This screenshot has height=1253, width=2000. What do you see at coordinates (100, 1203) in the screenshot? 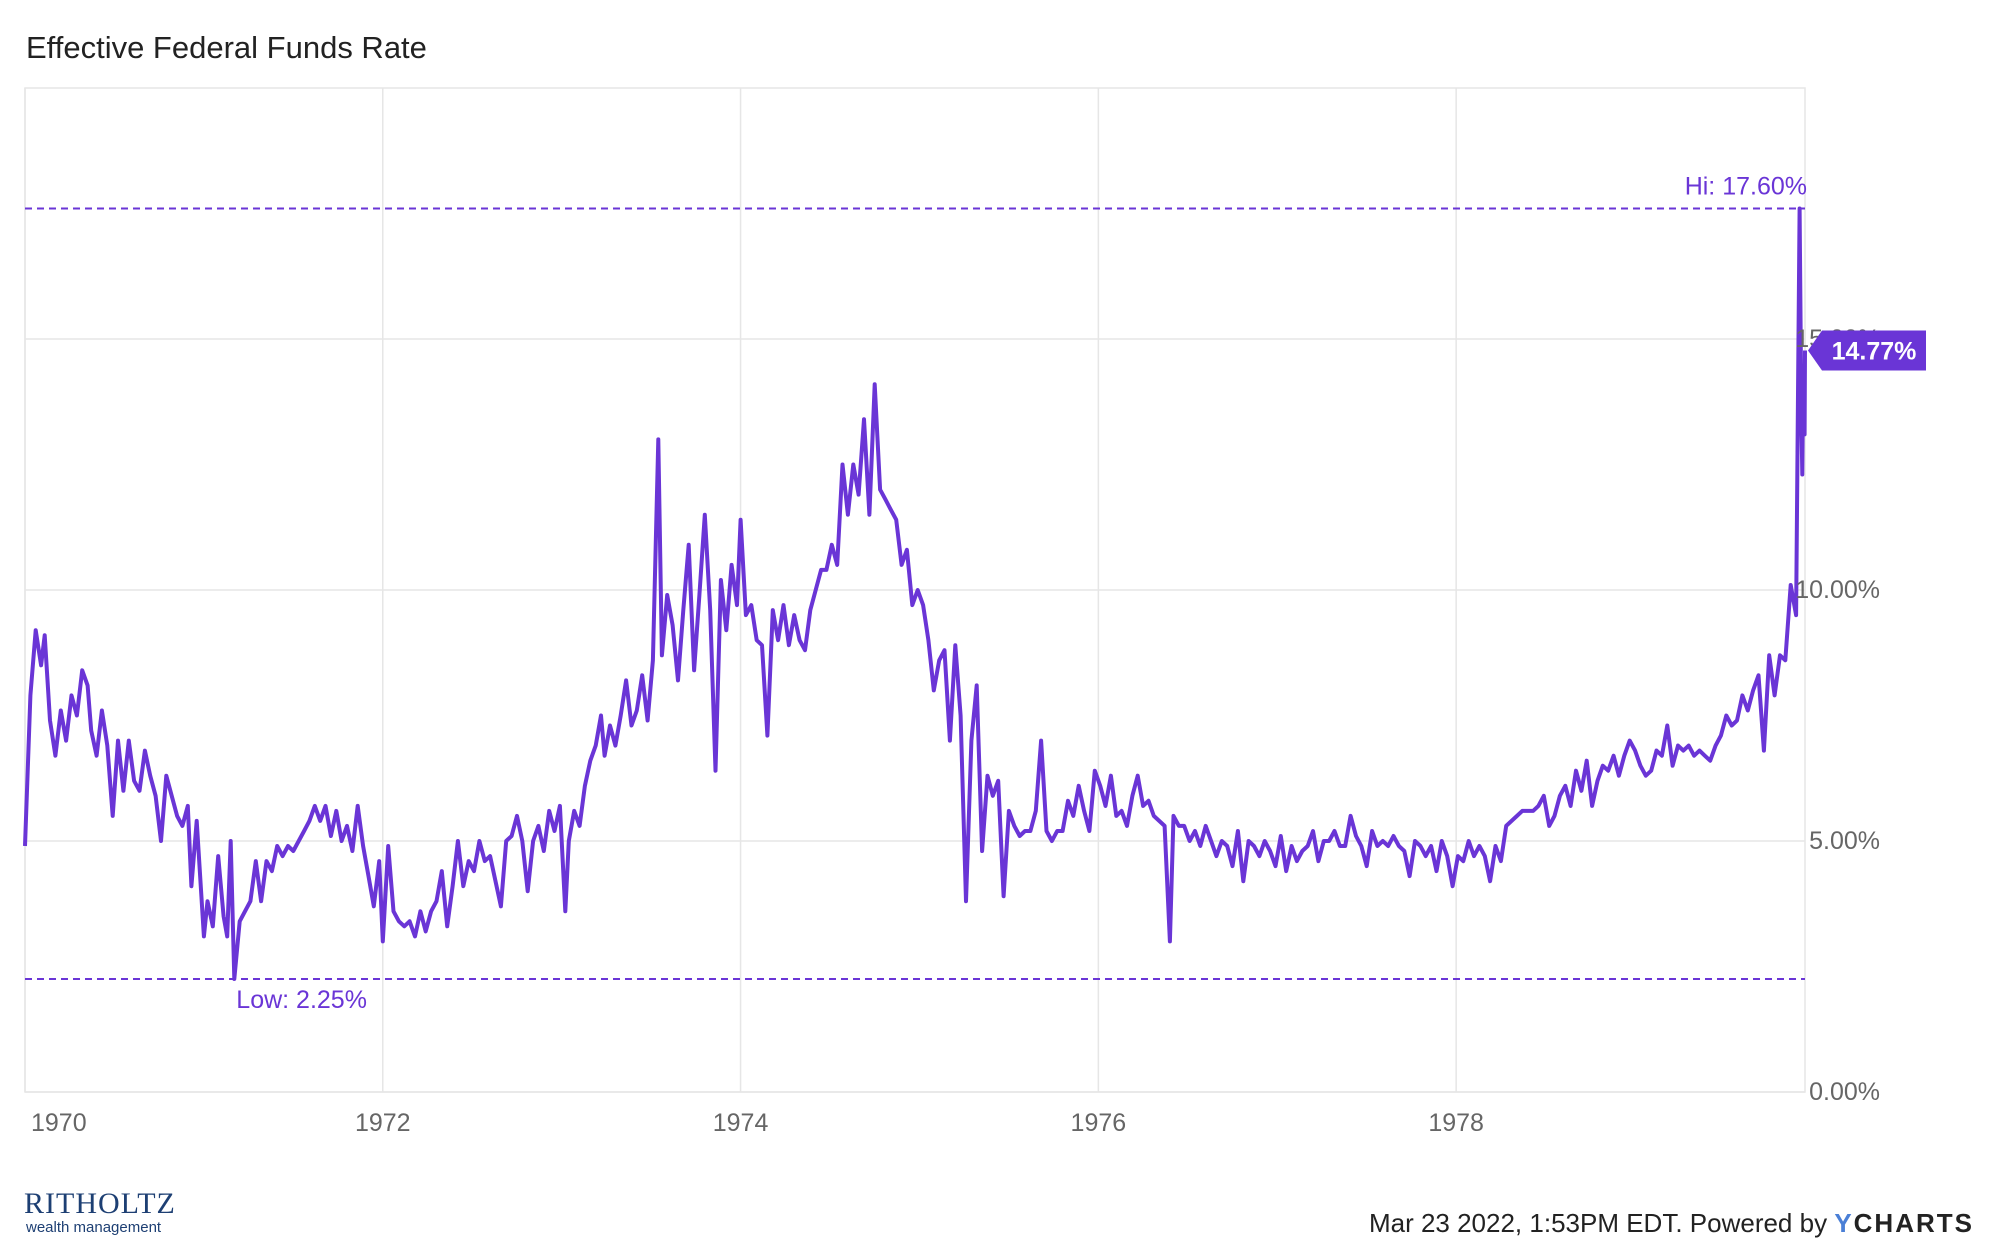
I see `logo-name: RITHOLTZ` at bounding box center [100, 1203].